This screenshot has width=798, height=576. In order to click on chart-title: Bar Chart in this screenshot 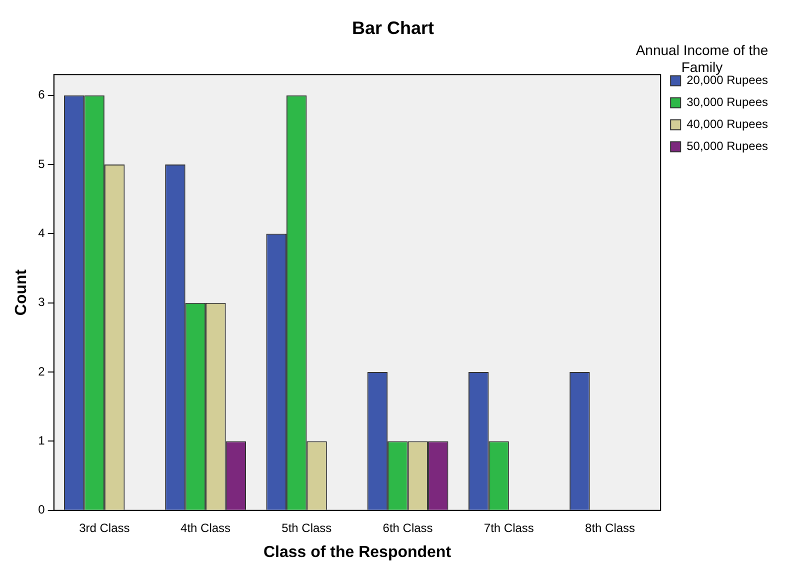, I will do `click(393, 28)`.